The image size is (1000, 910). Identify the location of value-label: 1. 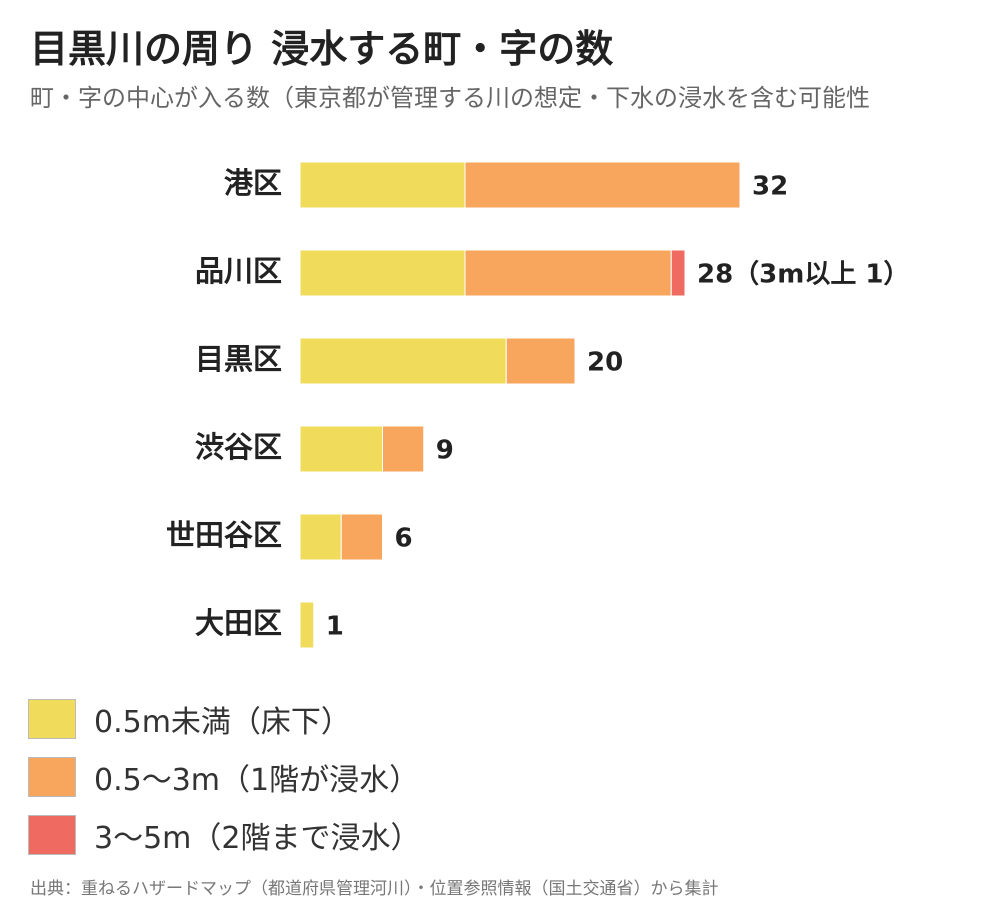
(335, 627).